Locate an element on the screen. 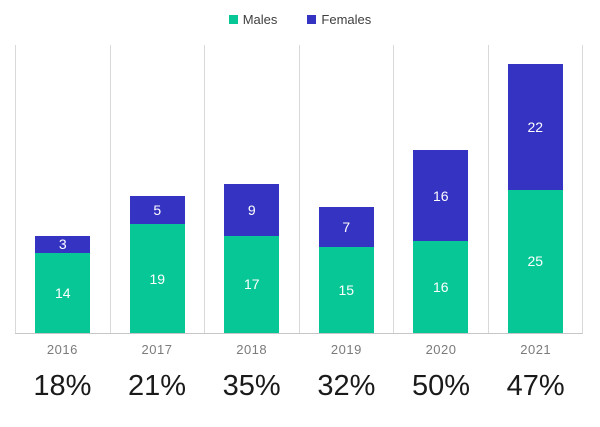  year-column-2020: 16 16 is located at coordinates (440, 189).